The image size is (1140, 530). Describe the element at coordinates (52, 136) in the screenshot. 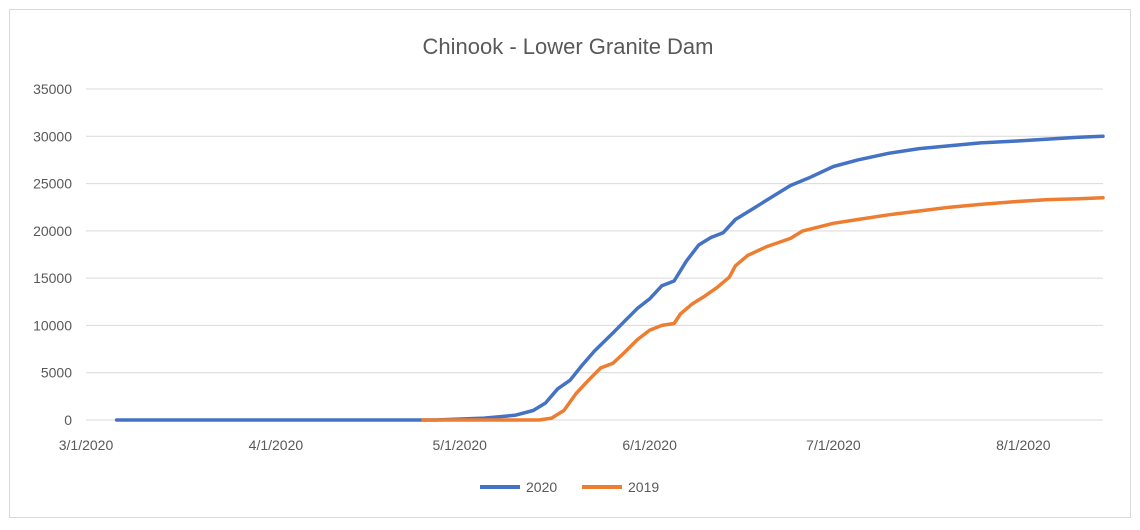

I see `y-tick-label: 30000` at that location.